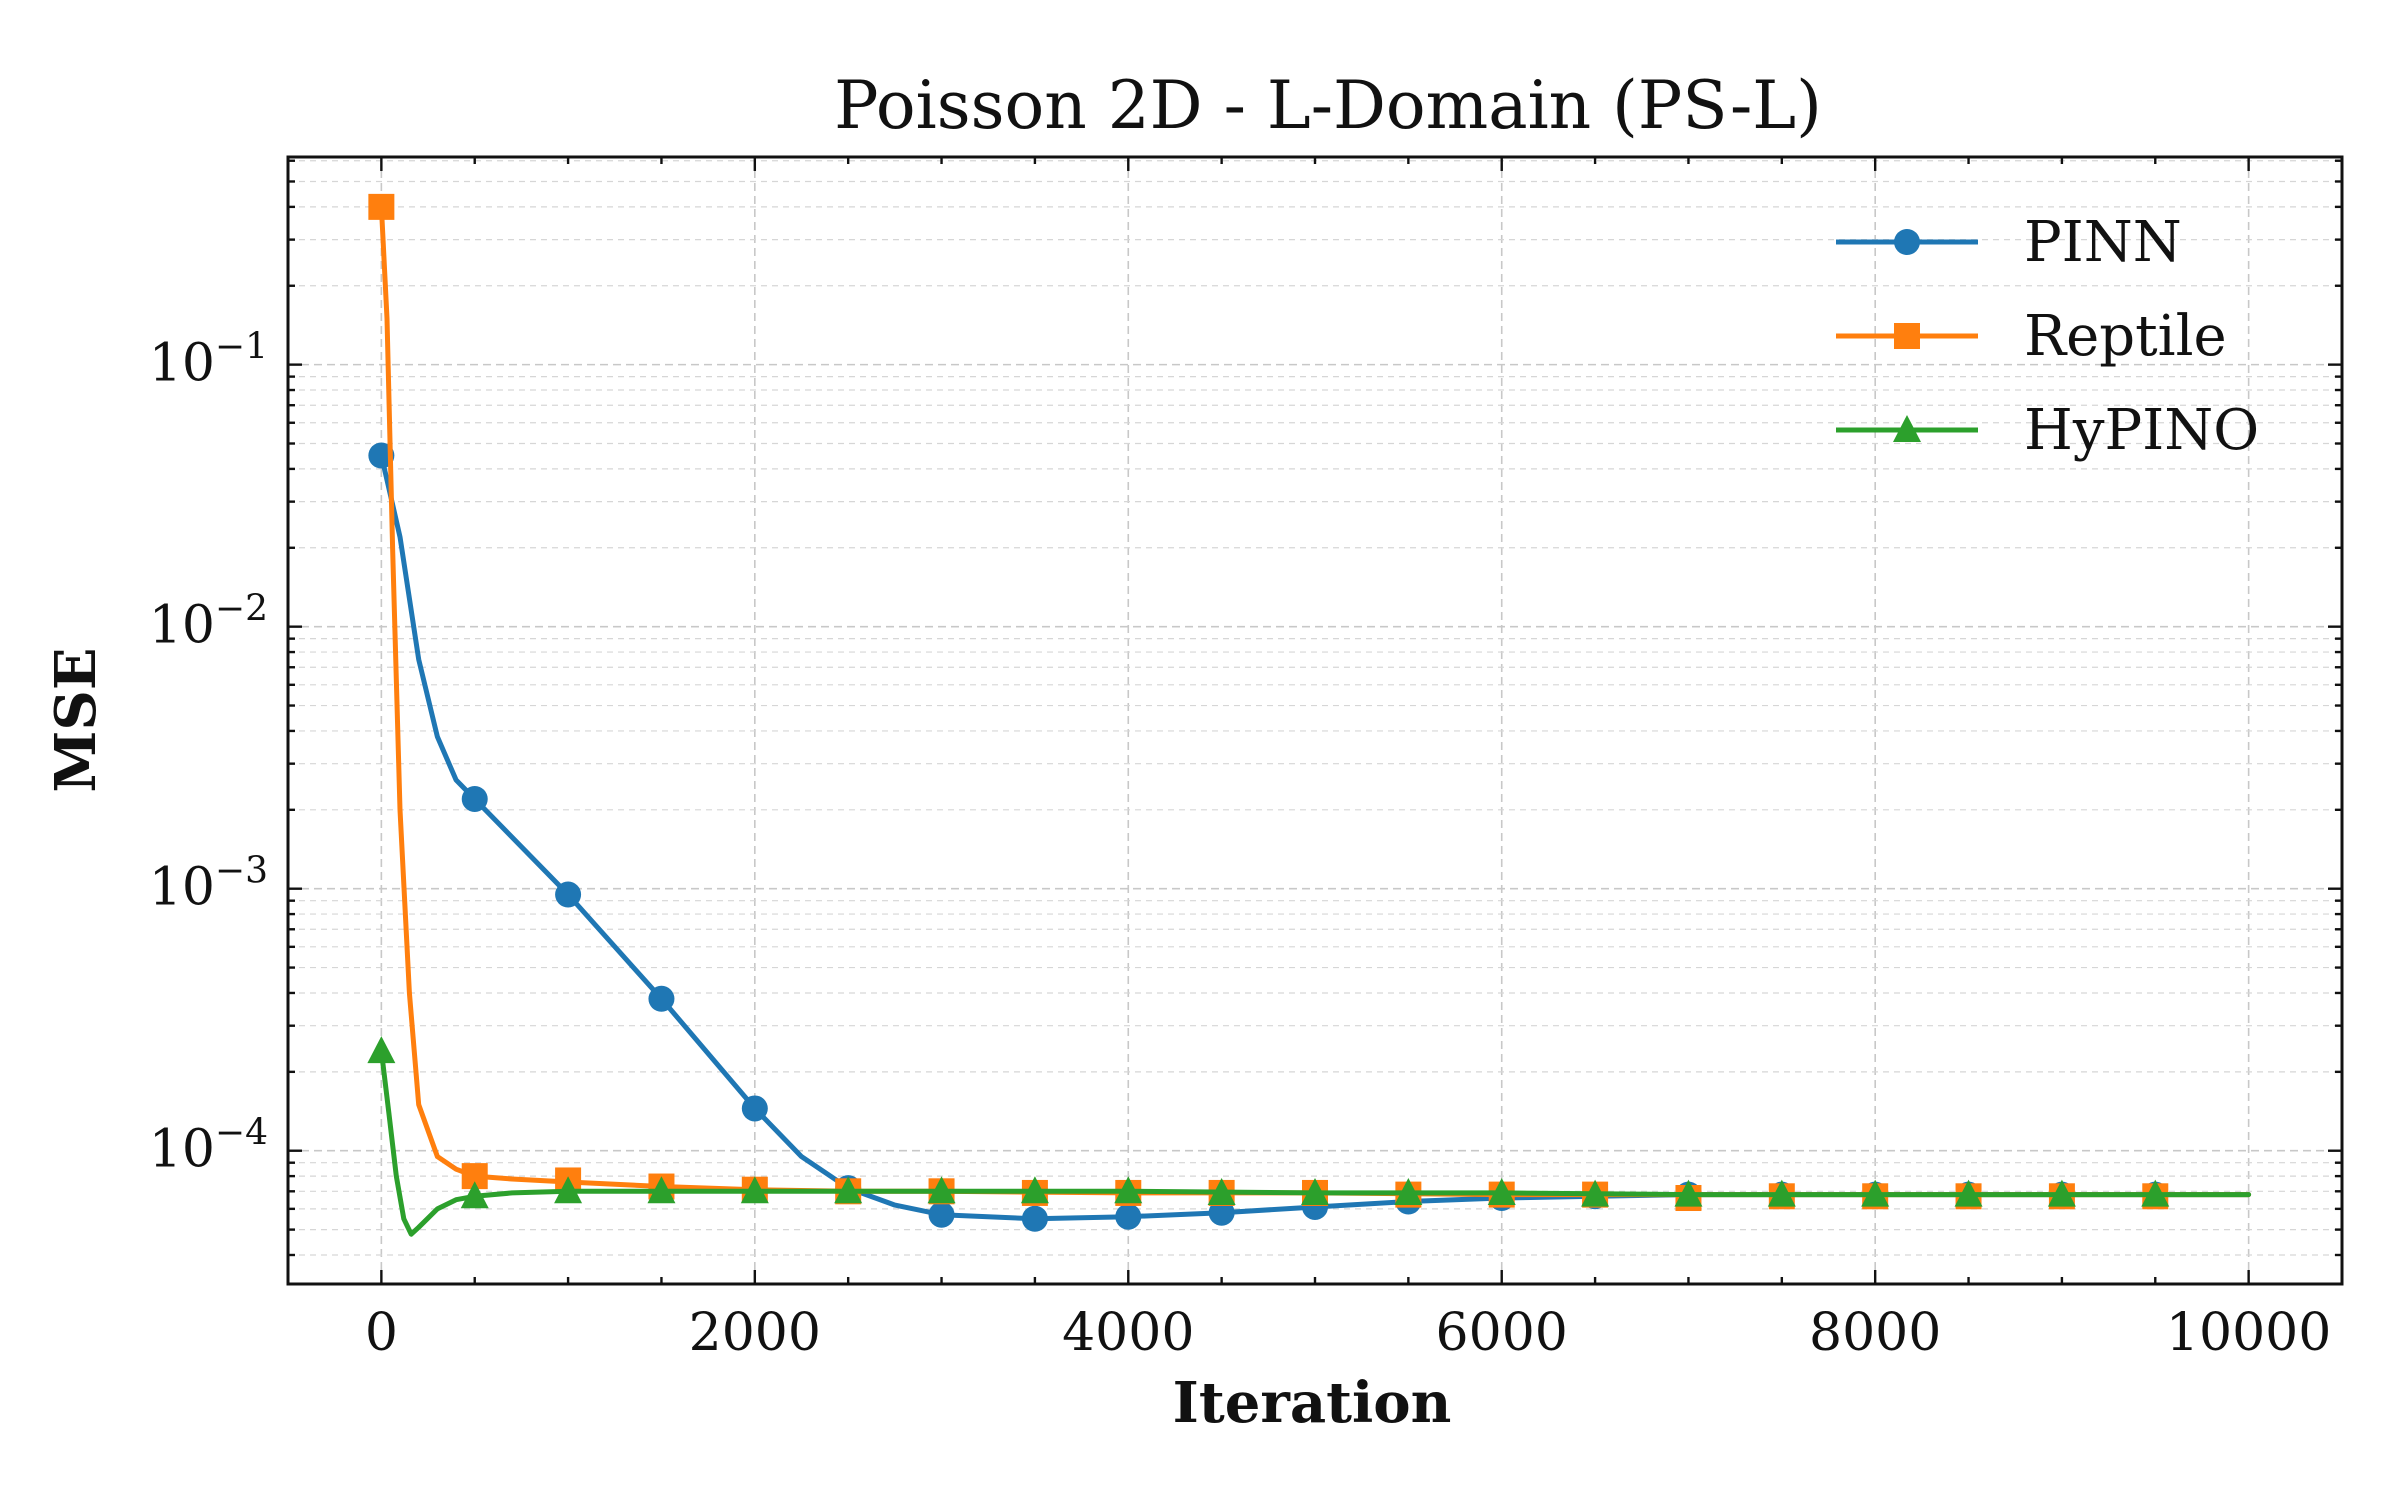 Image resolution: width=2400 pixels, height=1500 pixels. I want to click on y-tick-label: 10⁻², so click(208, 622).